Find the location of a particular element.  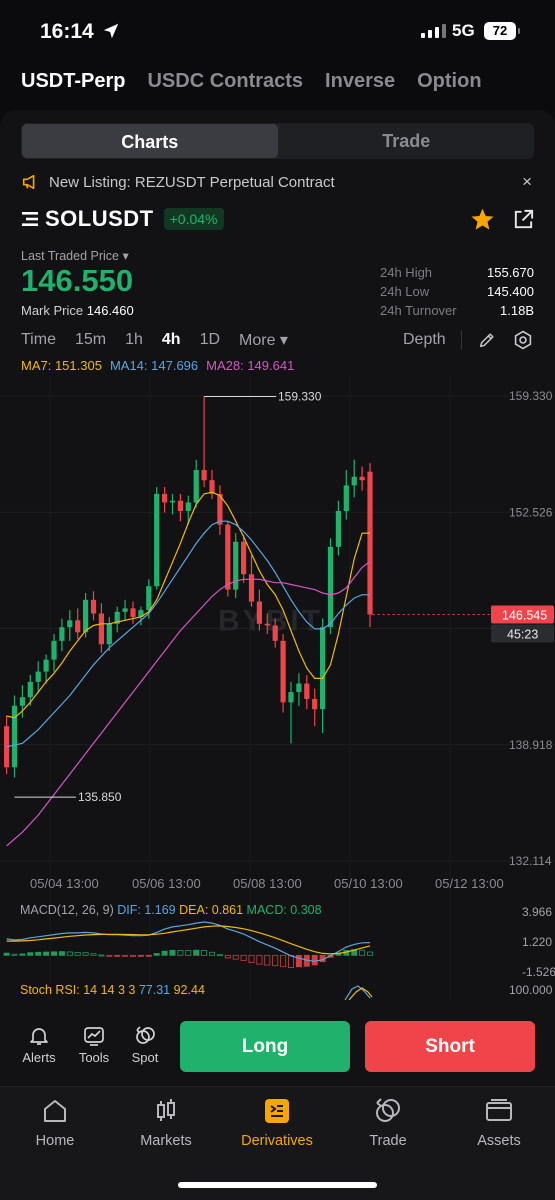

nav-home: Home is located at coordinates (55, 1123).